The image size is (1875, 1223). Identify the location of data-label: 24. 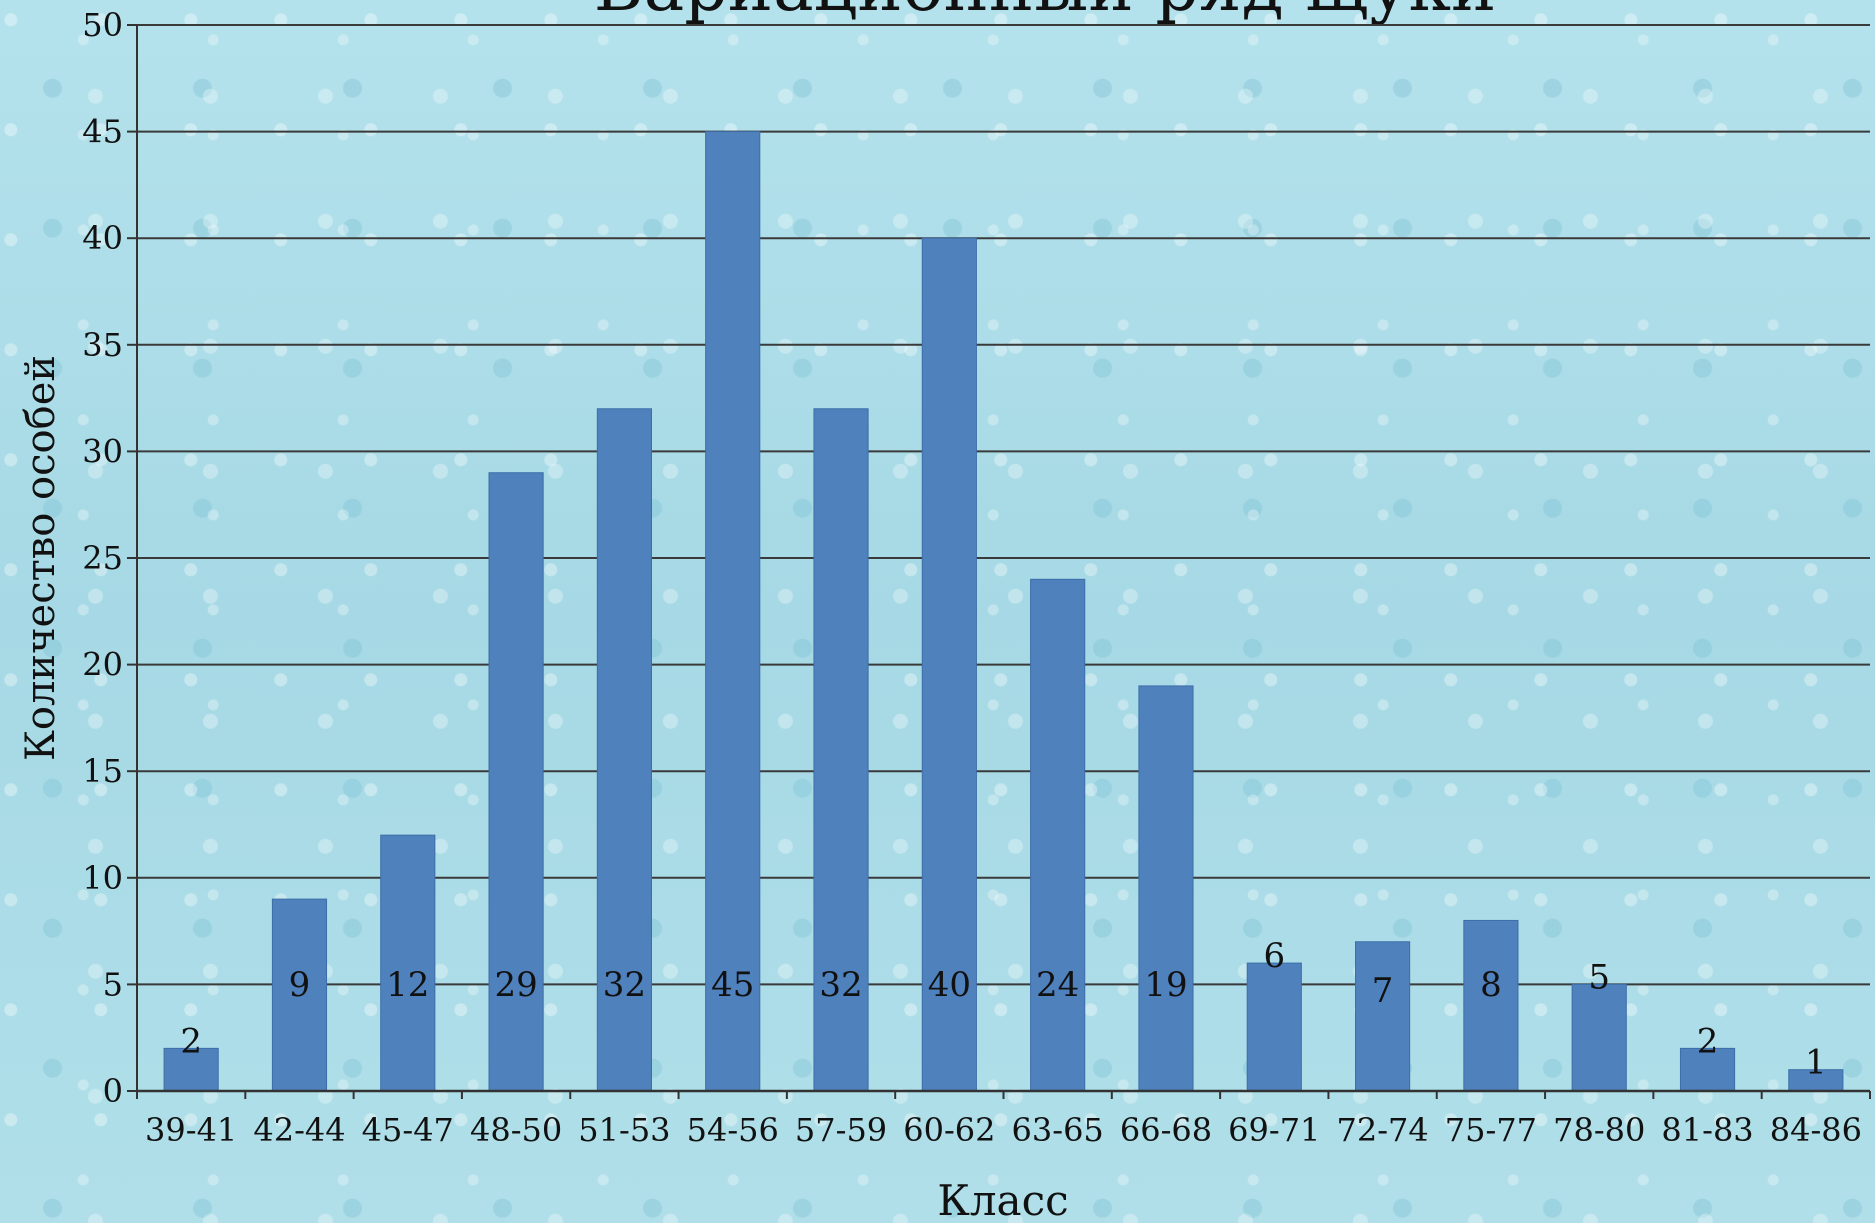
(1057, 985).